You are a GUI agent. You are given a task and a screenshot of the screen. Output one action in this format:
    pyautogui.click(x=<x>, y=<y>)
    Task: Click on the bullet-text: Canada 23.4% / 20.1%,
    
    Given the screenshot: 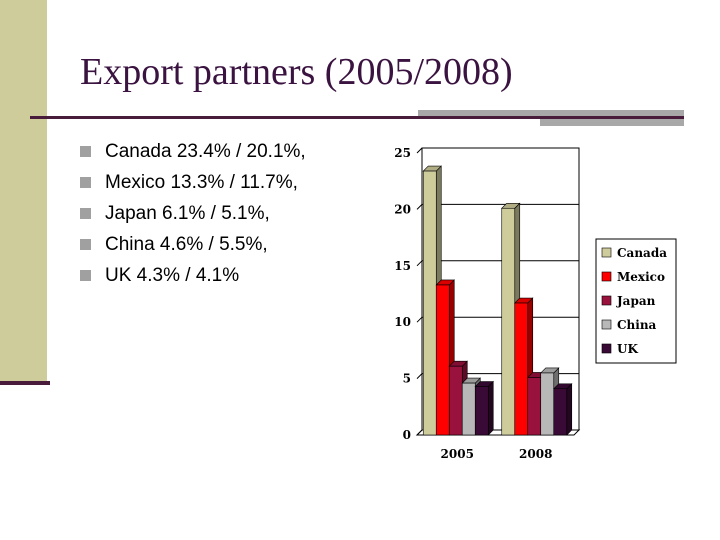 What is the action you would take?
    pyautogui.click(x=205, y=151)
    